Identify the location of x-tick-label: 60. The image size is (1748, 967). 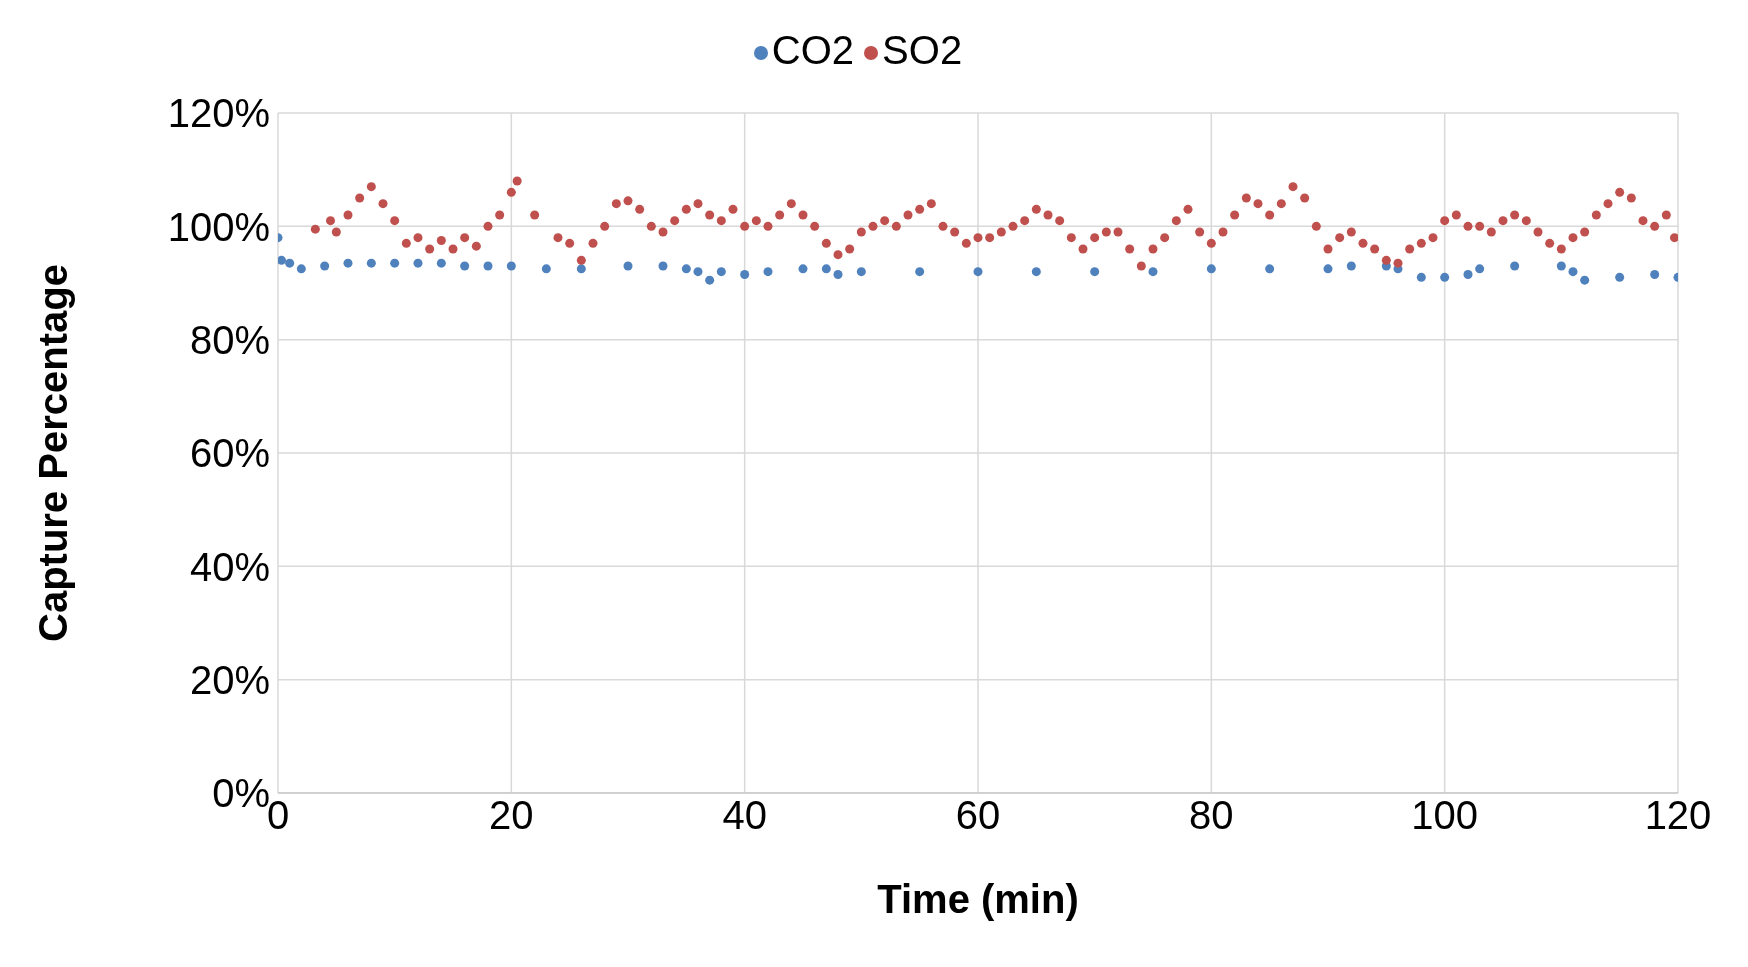
(978, 815).